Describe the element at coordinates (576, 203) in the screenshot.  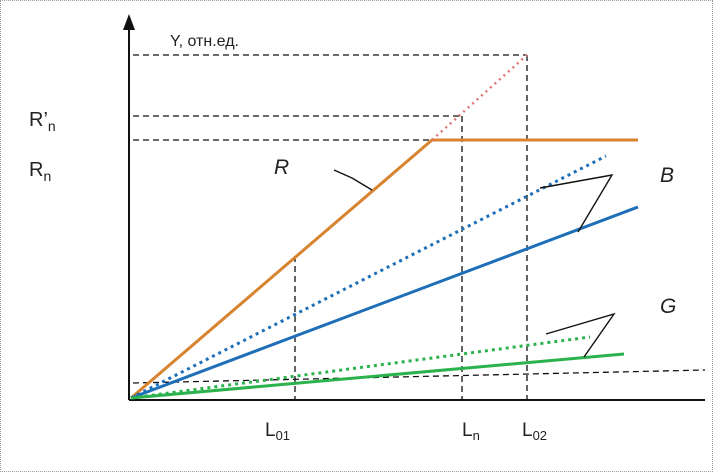
I see `leader-b` at that location.